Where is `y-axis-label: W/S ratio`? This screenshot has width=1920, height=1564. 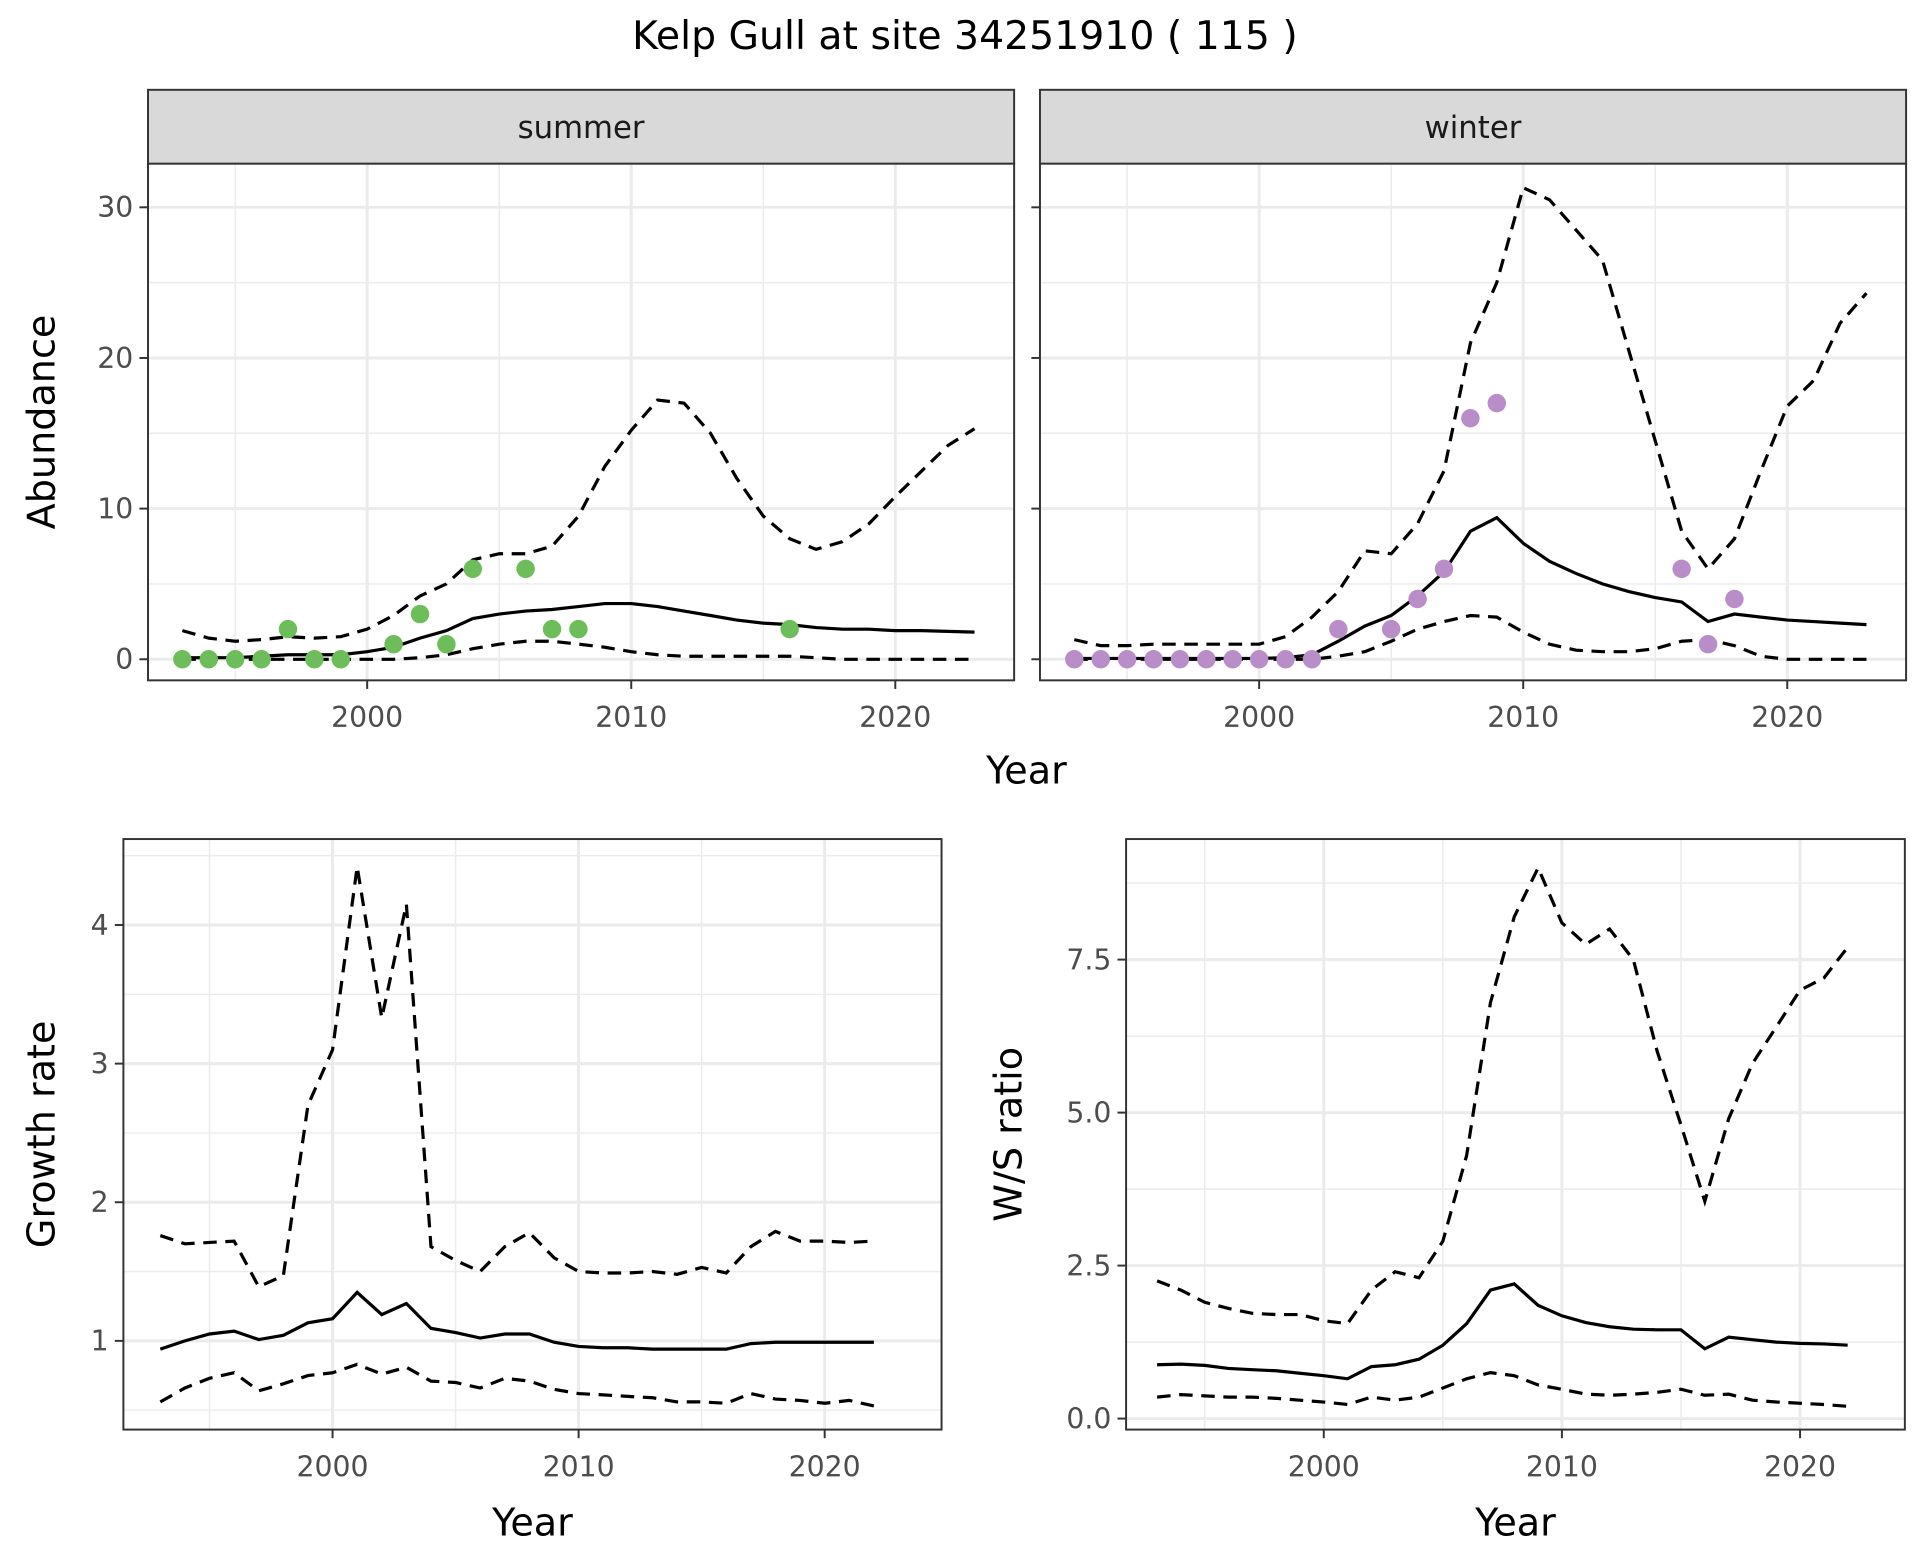
y-axis-label: W/S ratio is located at coordinates (1009, 1134).